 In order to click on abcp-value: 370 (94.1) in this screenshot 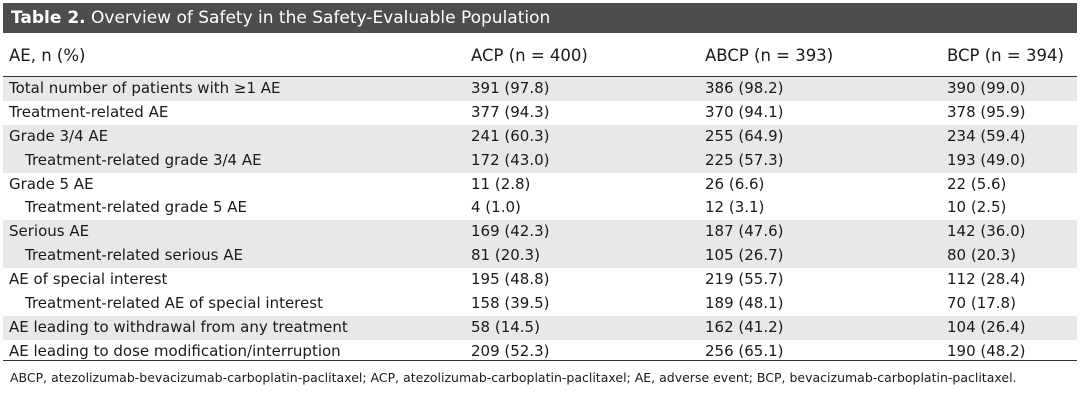, I will do `click(744, 111)`.